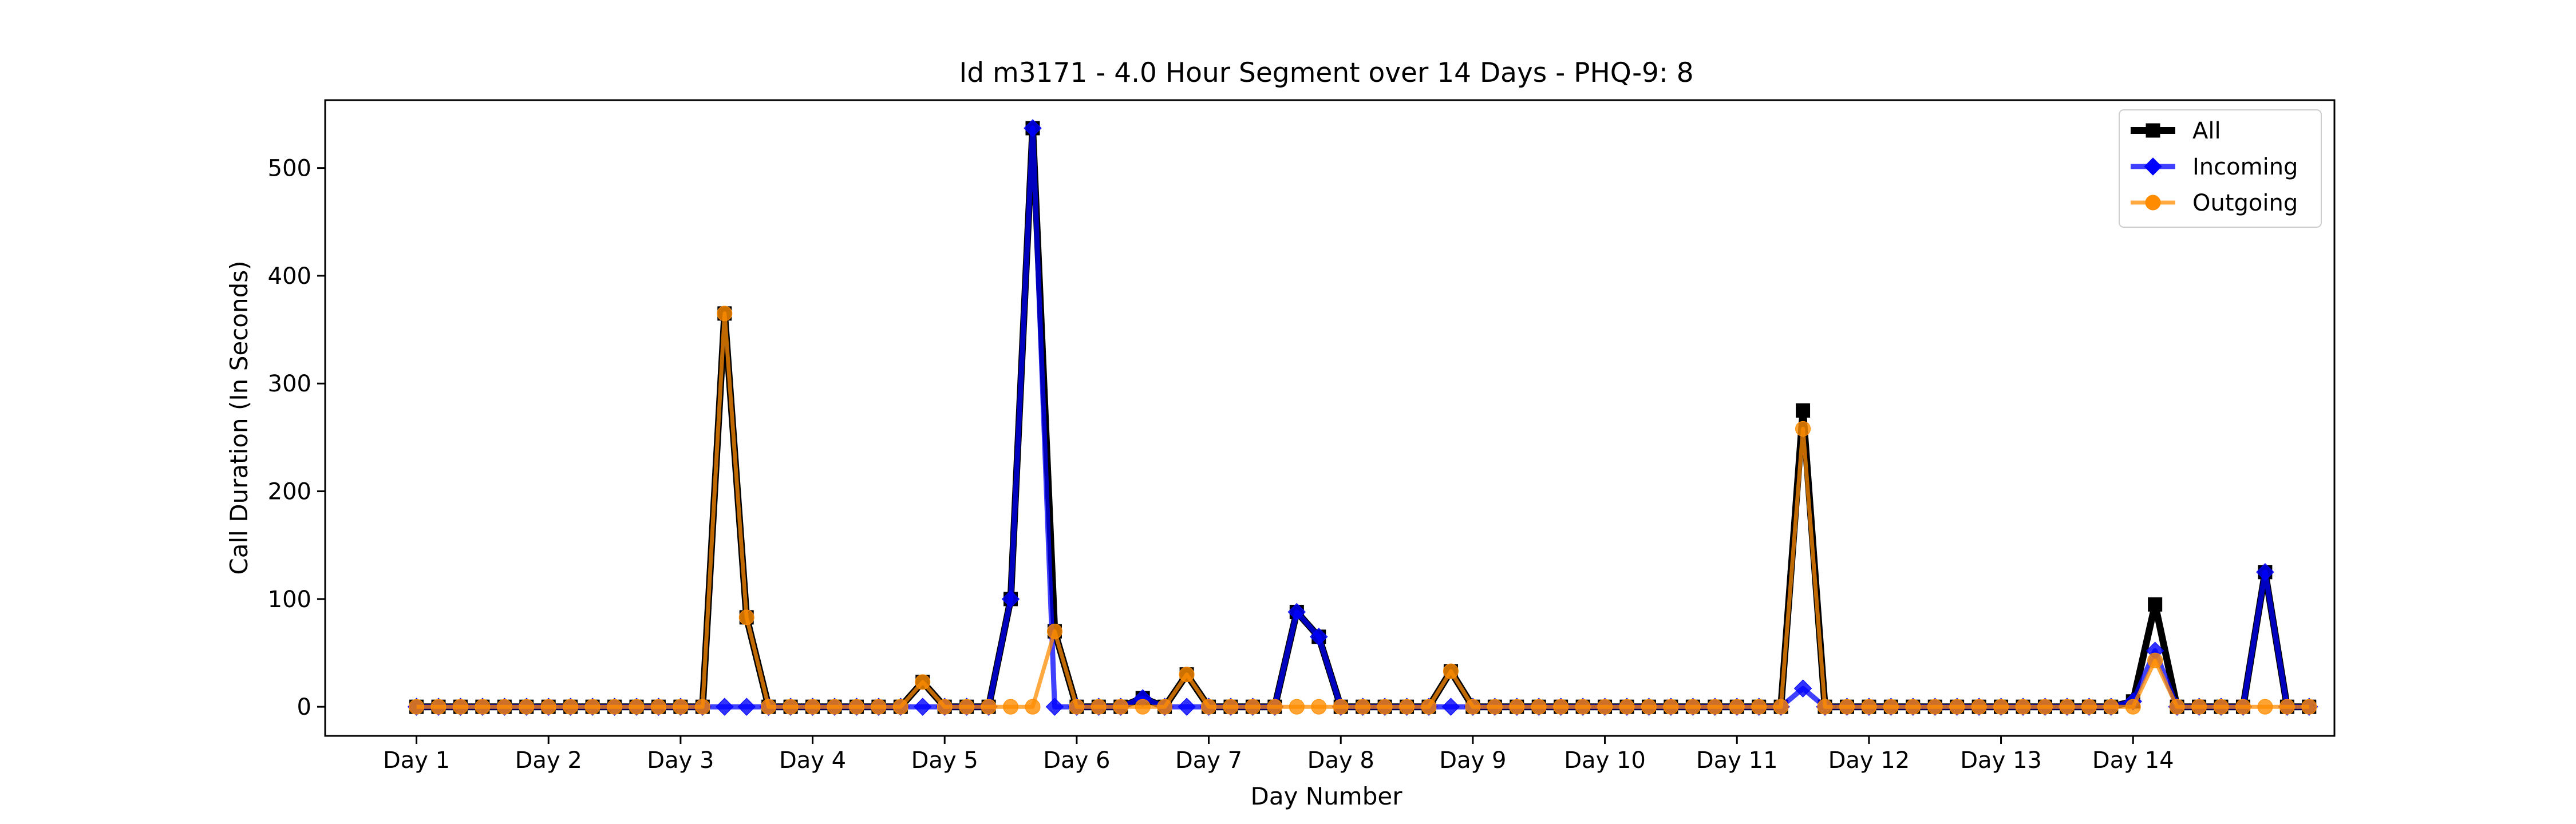 The width and height of the screenshot is (2576, 824). Describe the element at coordinates (296, 438) in the screenshot. I see `y-axis: 0 100 200 300 400 500` at that location.